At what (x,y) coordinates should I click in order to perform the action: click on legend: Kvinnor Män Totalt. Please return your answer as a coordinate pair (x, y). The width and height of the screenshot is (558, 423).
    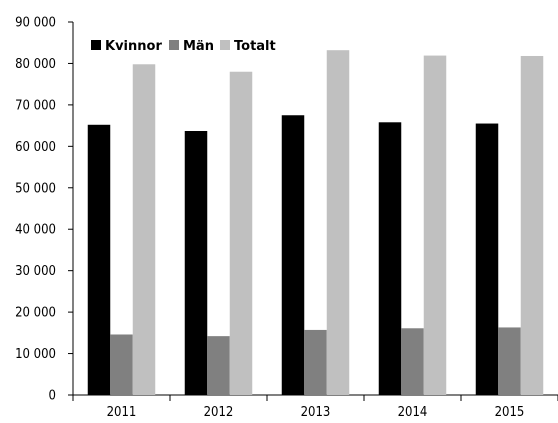
    Looking at the image, I should click on (183, 46).